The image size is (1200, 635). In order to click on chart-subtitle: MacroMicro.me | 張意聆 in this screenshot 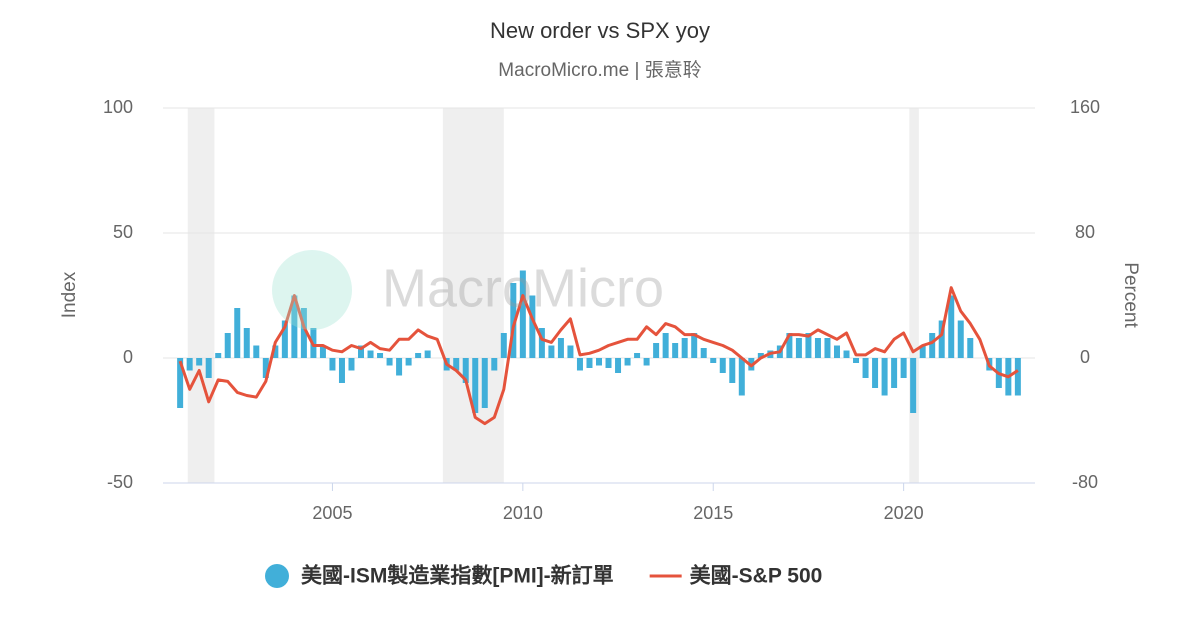, I will do `click(599, 70)`.